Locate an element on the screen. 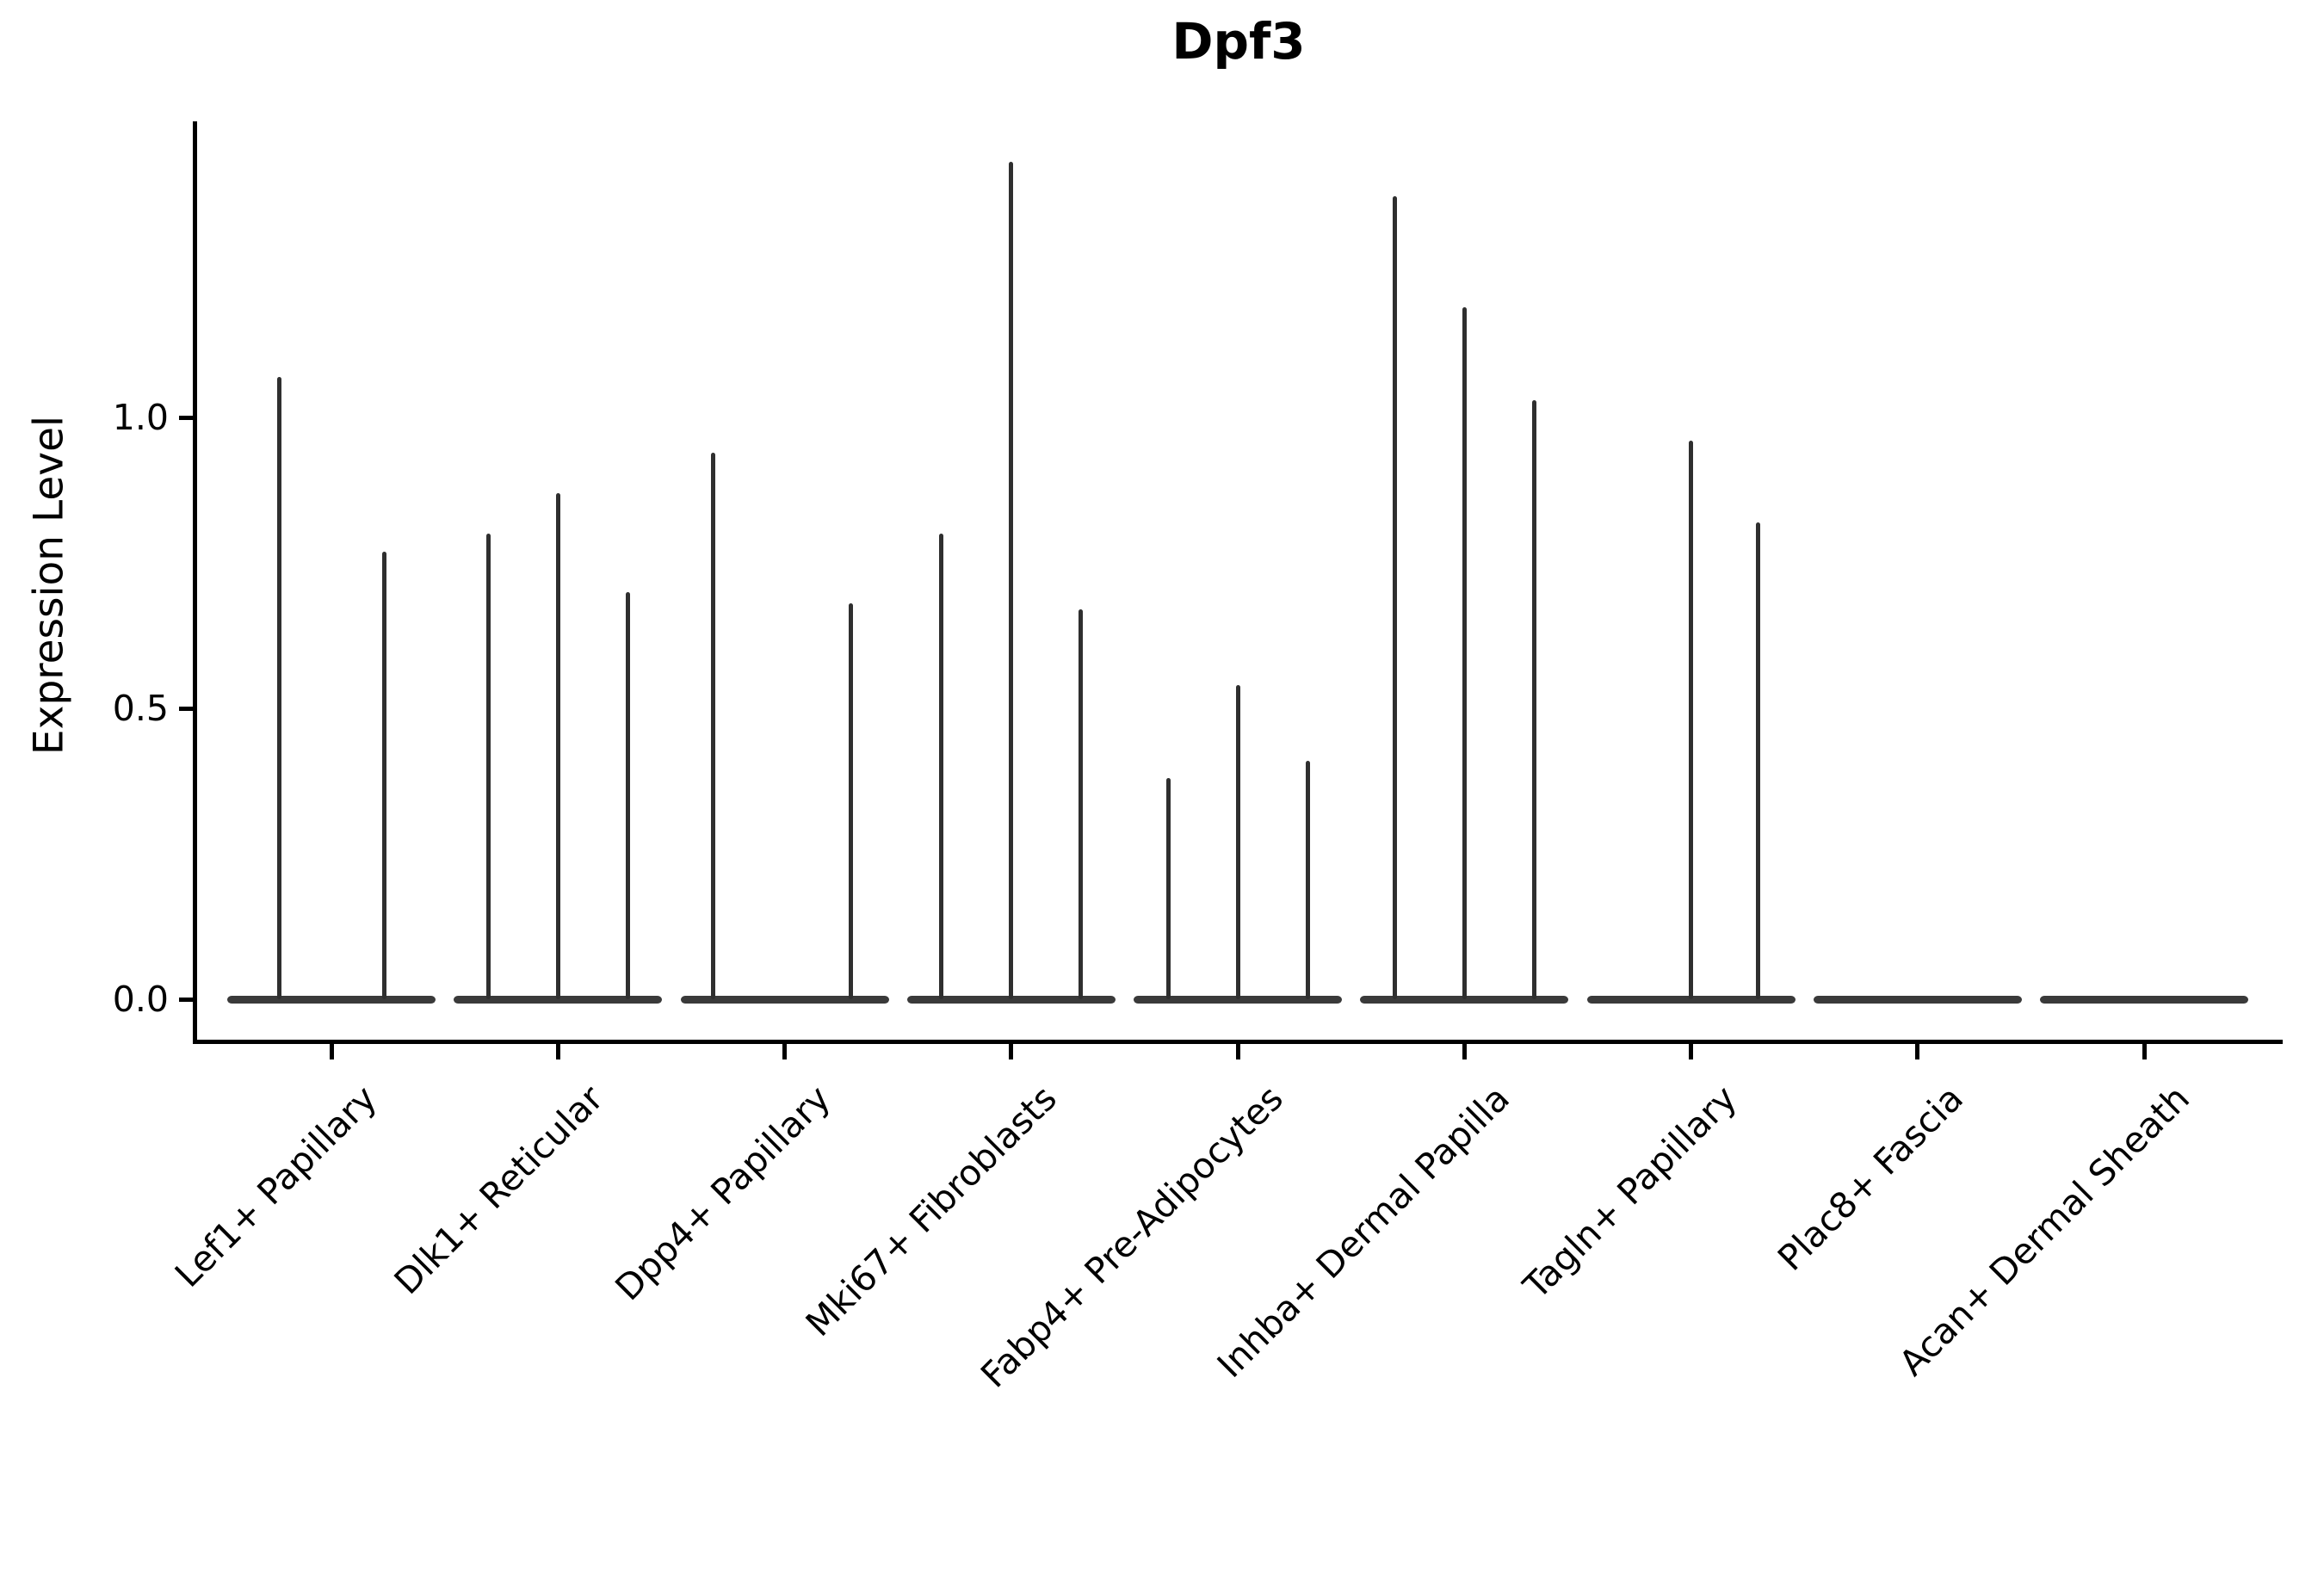 The image size is (2324, 1569). x-axis-spine is located at coordinates (1238, 1042).